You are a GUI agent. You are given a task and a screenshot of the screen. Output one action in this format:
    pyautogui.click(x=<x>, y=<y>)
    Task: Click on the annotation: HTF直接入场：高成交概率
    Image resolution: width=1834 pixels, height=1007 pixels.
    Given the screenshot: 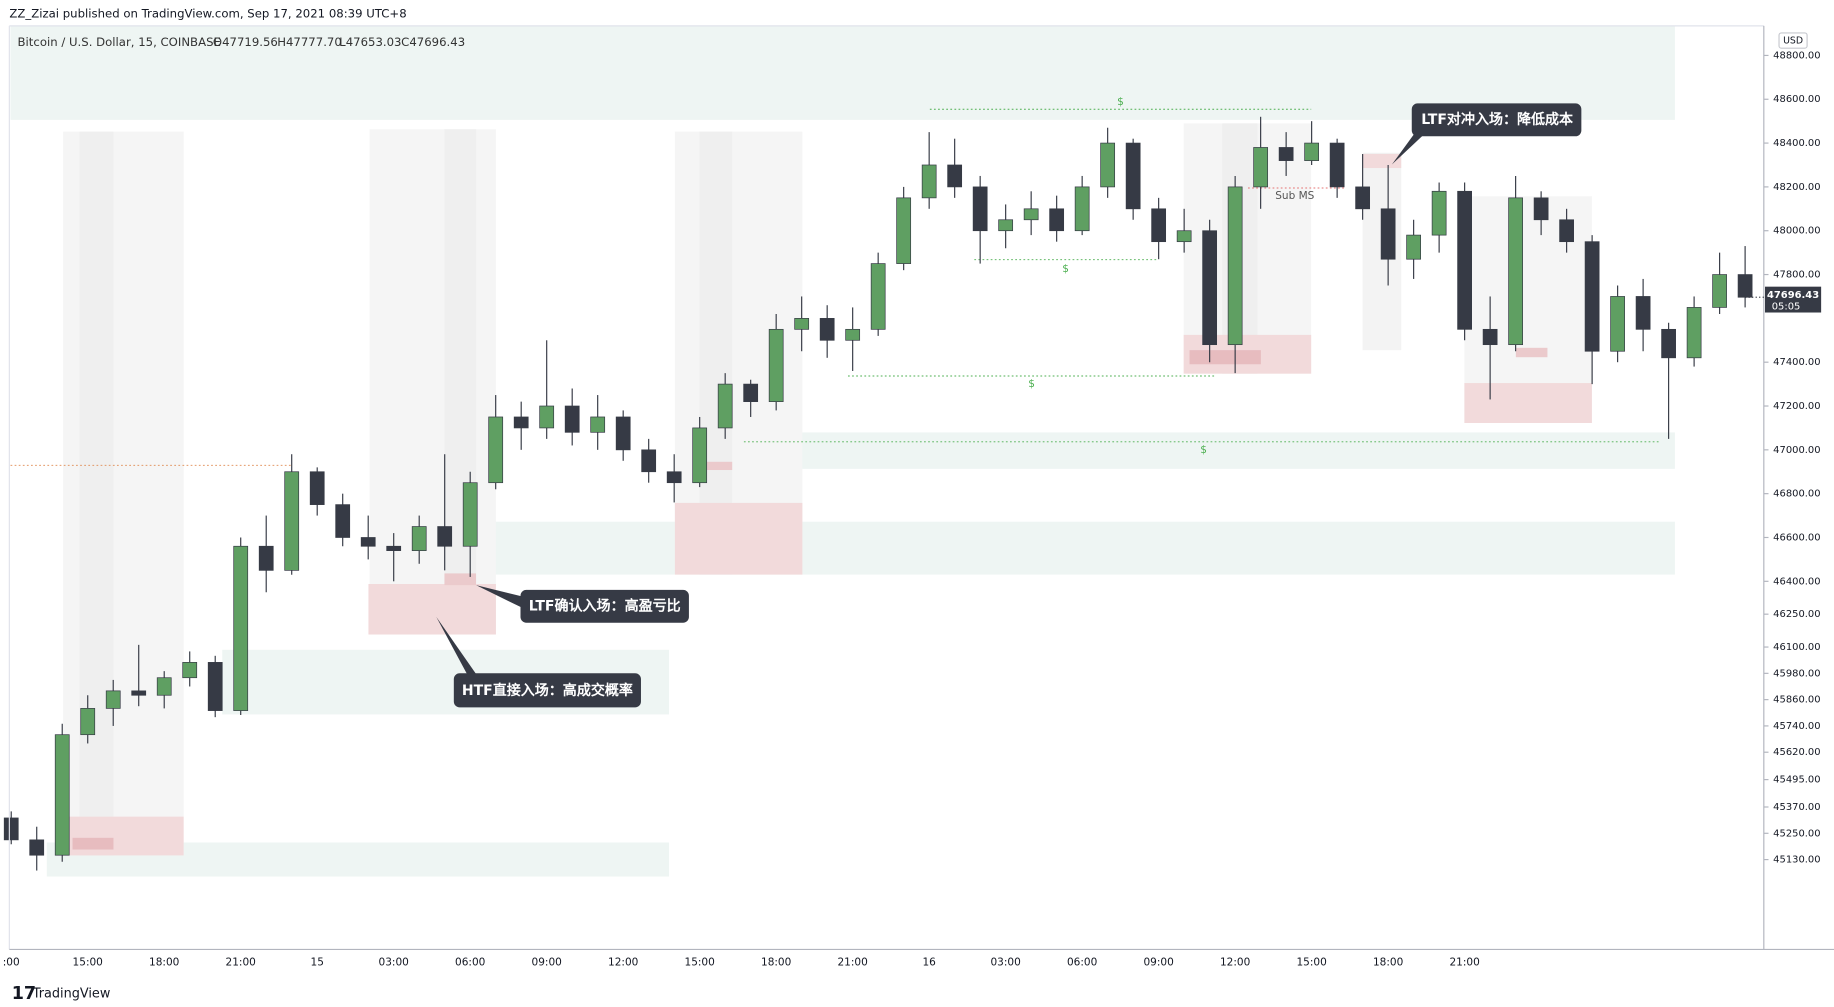 What is the action you would take?
    pyautogui.click(x=547, y=690)
    